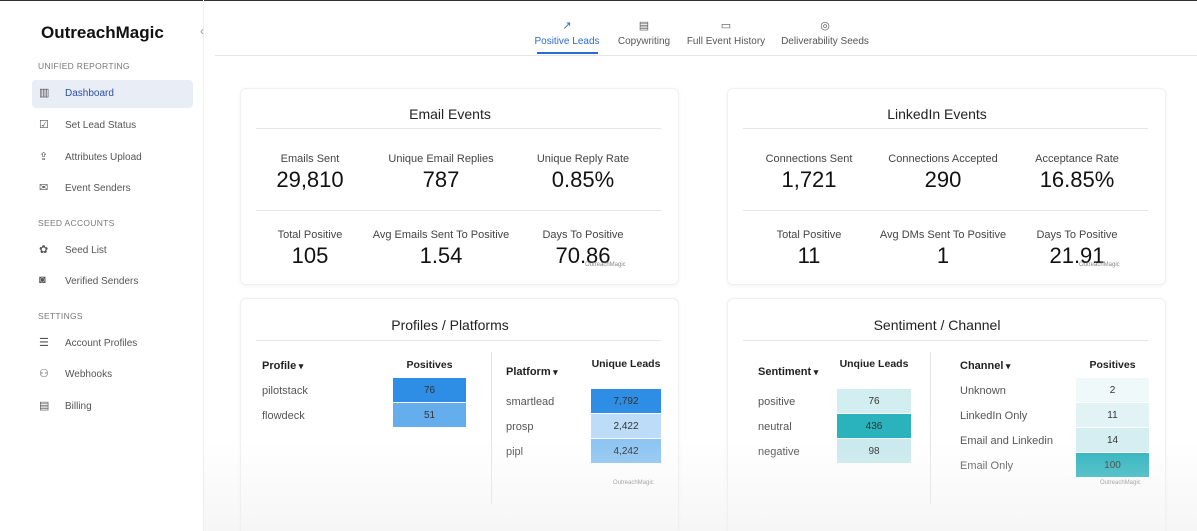 The image size is (1197, 531). I want to click on card-title: Profiles / Platforms, so click(450, 325).